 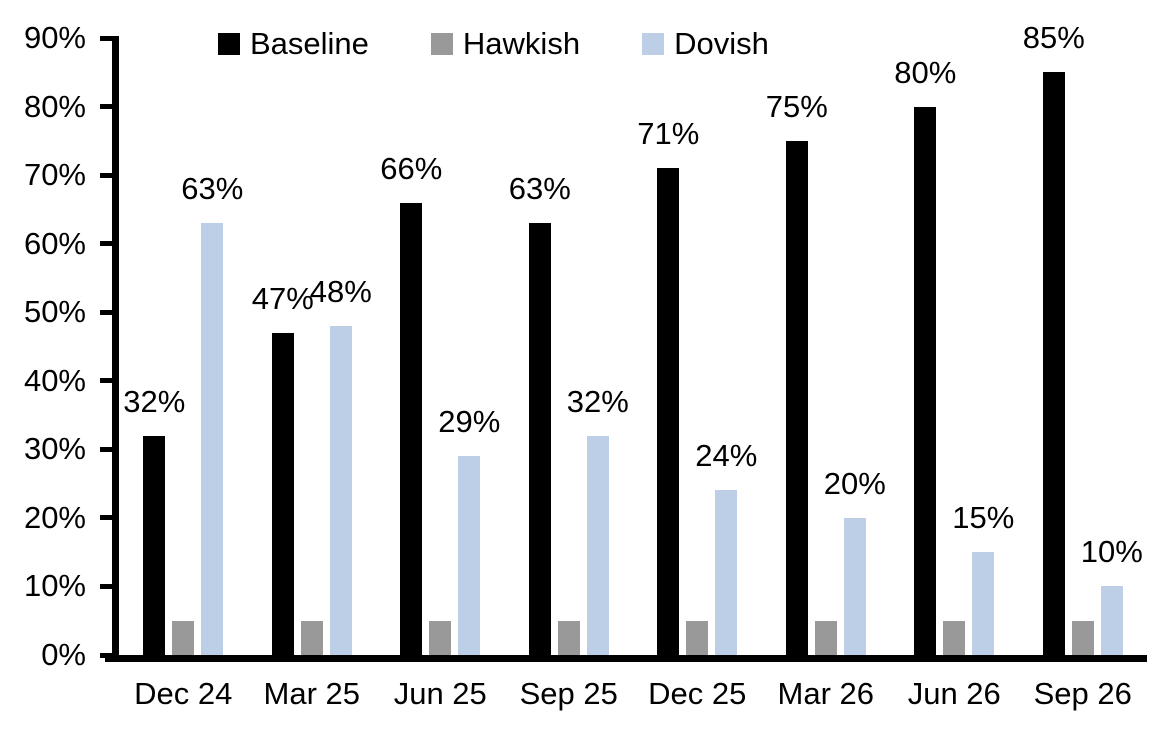 I want to click on bar-dovish: 10%, so click(x=1112, y=595).